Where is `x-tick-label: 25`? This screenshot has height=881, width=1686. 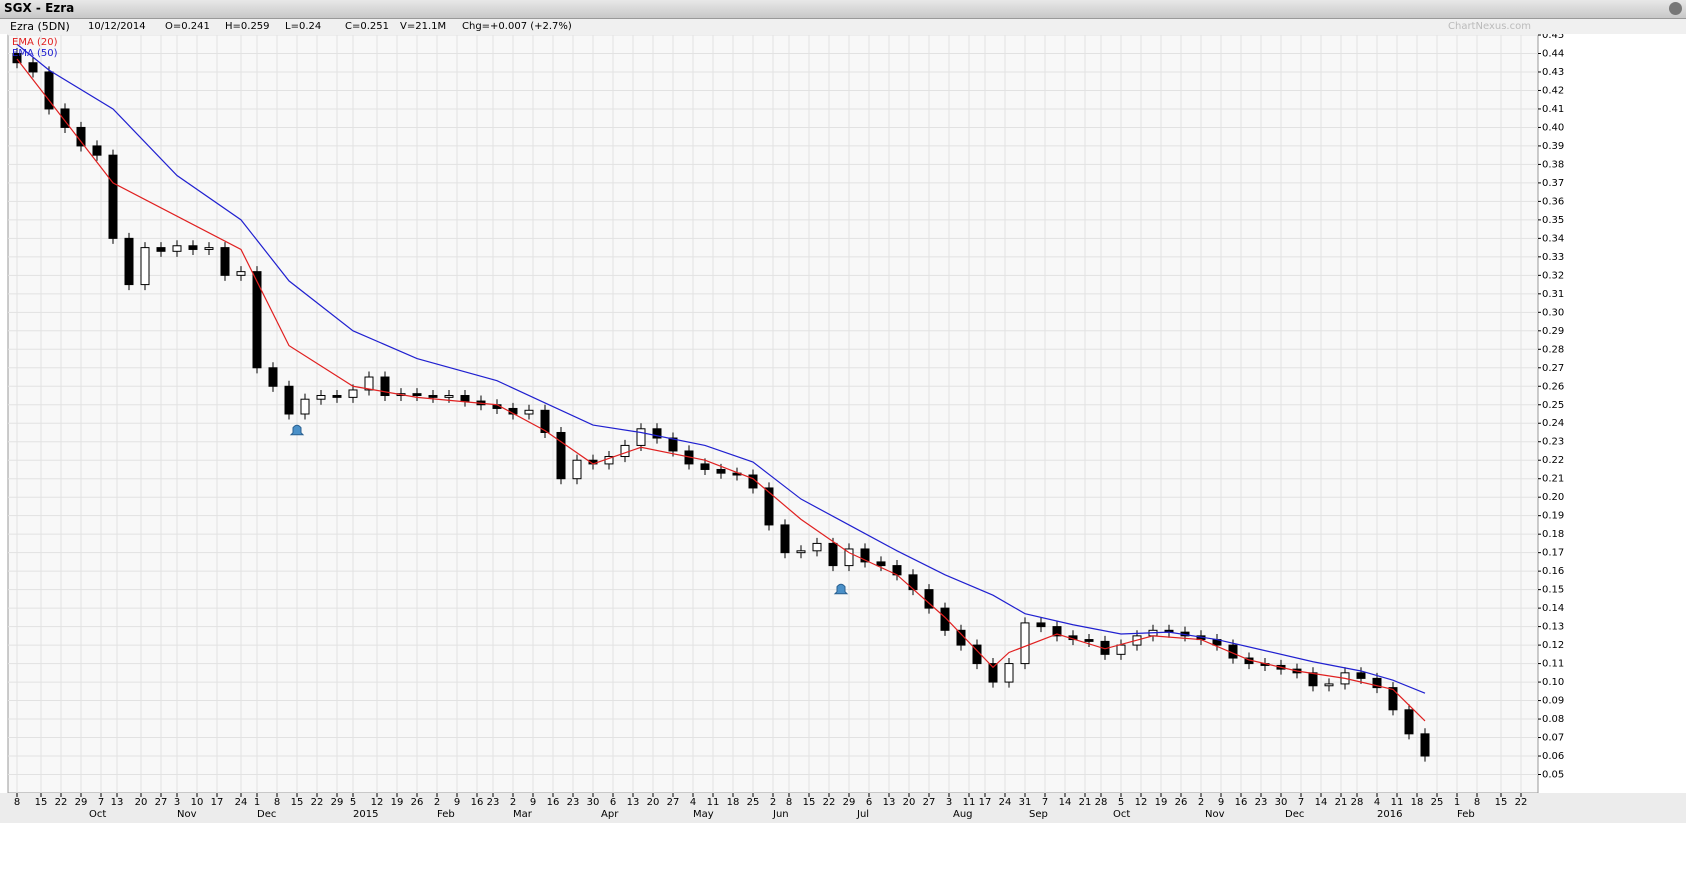 x-tick-label: 25 is located at coordinates (753, 802).